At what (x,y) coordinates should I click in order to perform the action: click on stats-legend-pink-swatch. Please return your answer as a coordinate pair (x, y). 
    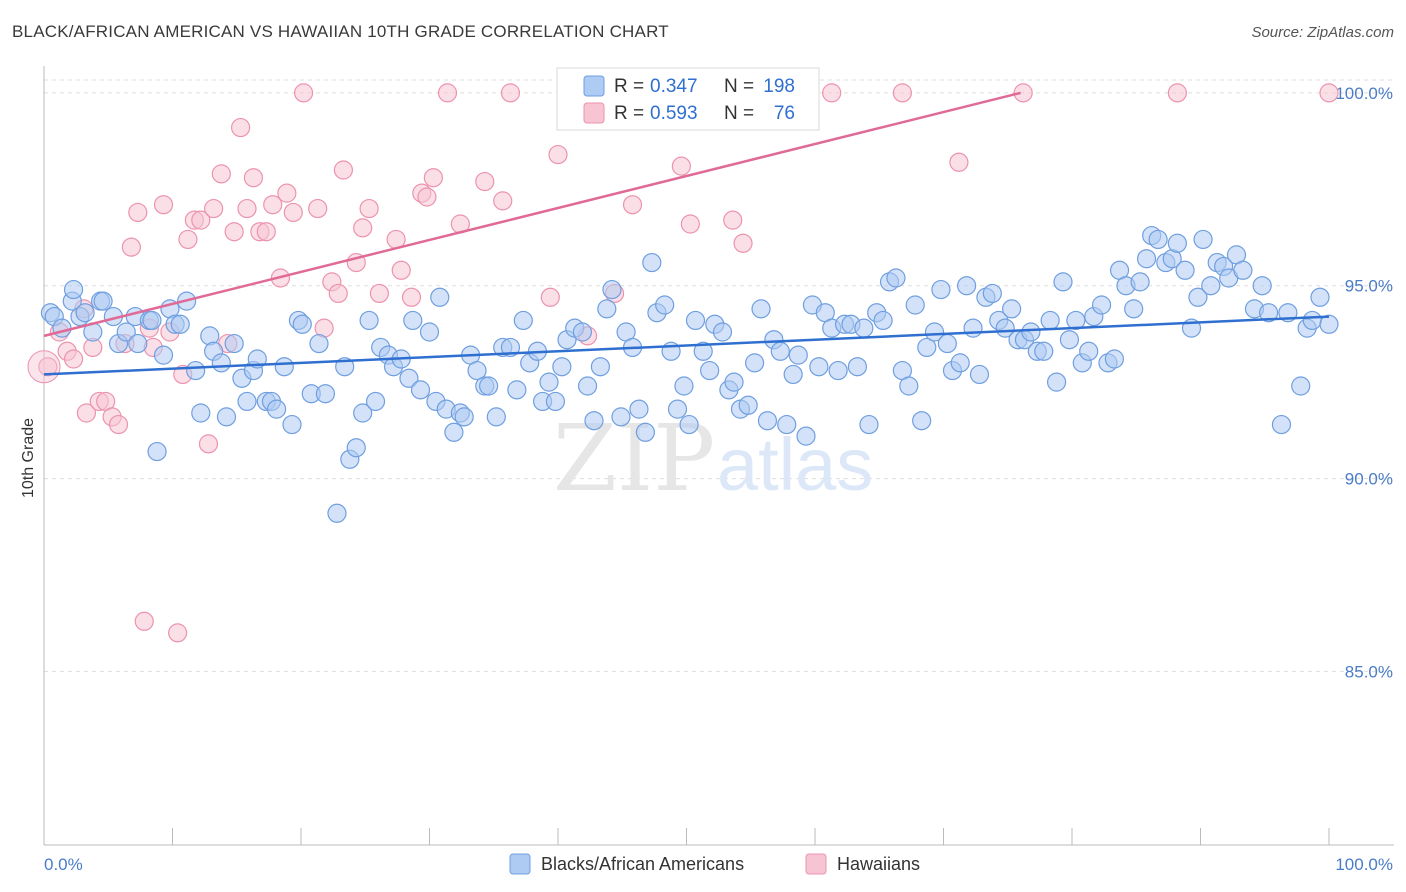
    Looking at the image, I should click on (594, 113).